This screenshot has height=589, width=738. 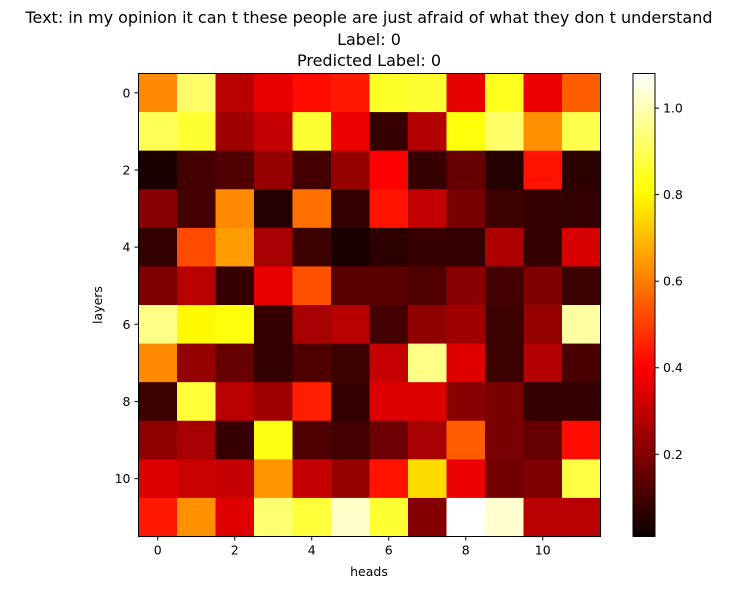 What do you see at coordinates (368, 60) in the screenshot?
I see `chart-title-predicted: Predicted Label: 0` at bounding box center [368, 60].